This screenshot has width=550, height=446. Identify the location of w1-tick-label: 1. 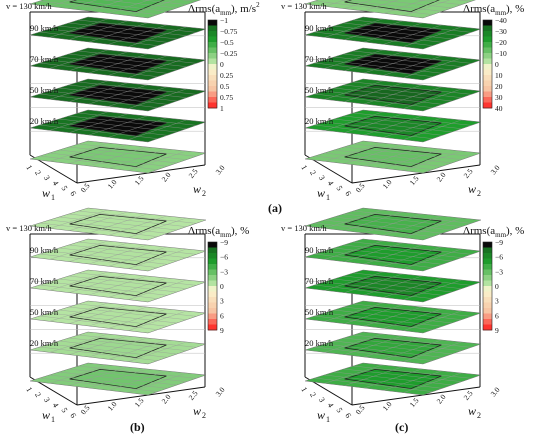
(29, 390).